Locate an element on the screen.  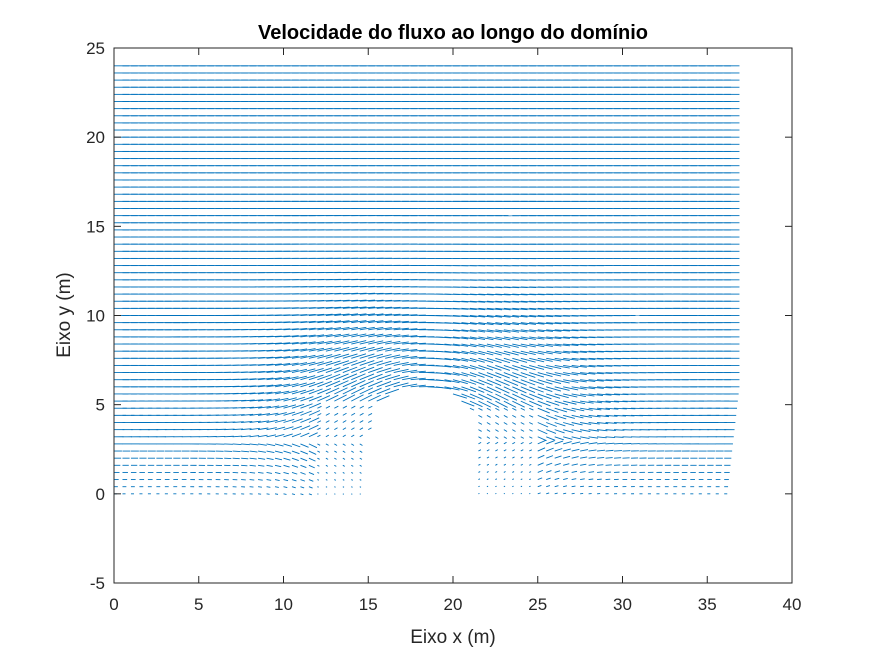
y-tick-label: 5 is located at coordinates (100, 405).